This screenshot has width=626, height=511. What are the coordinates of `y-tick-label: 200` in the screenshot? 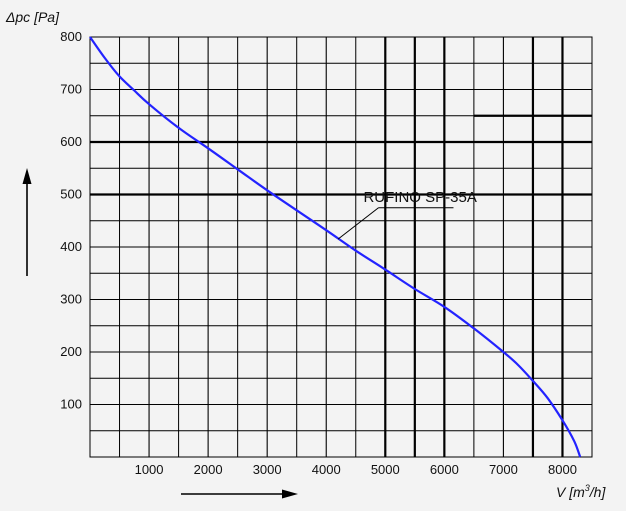 It's located at (71, 351).